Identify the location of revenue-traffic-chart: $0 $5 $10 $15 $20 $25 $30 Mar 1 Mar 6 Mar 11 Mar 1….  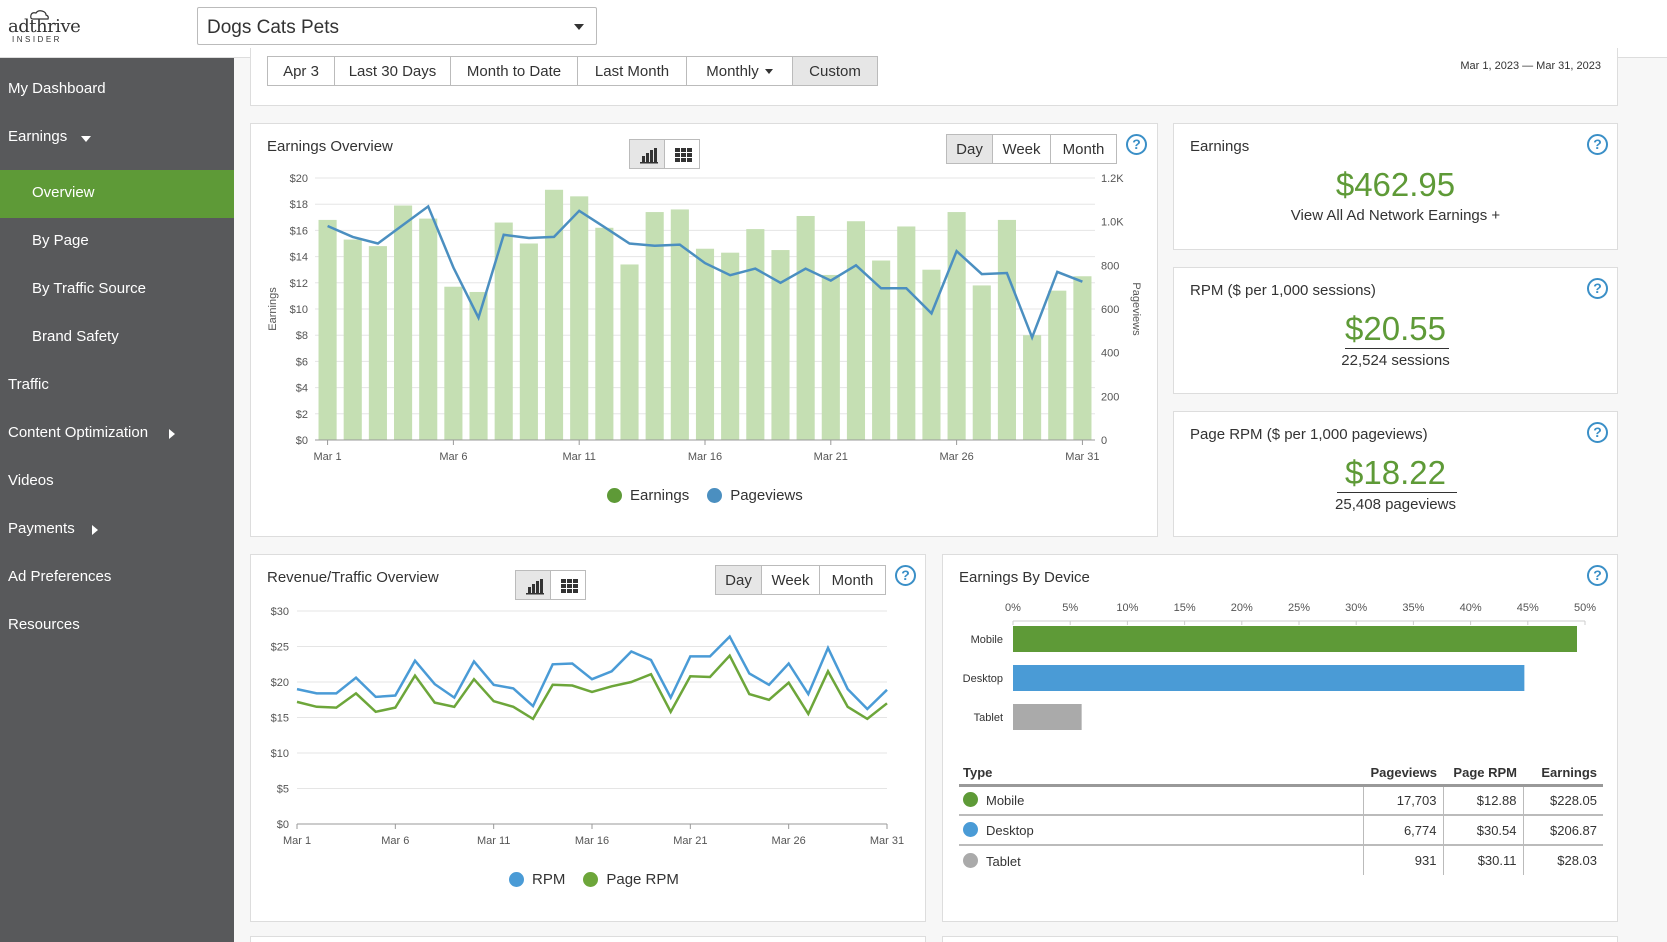
(587, 726).